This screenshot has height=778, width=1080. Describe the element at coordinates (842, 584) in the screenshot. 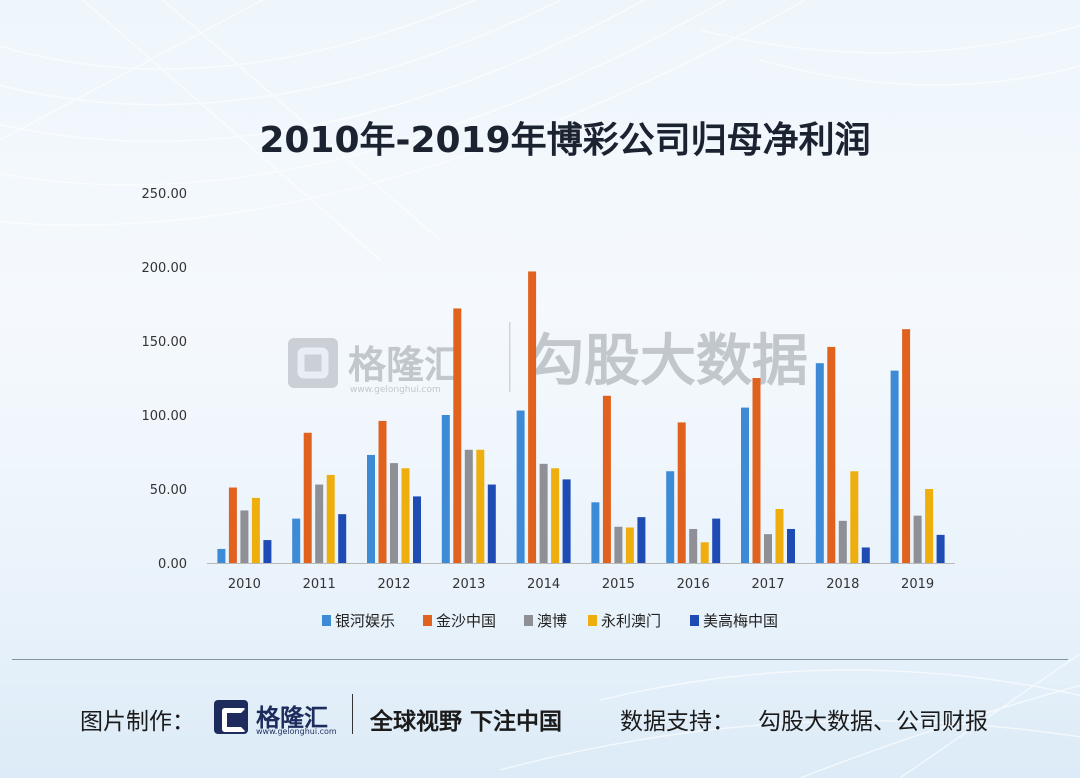

I see `x-tick-label: 2018` at that location.